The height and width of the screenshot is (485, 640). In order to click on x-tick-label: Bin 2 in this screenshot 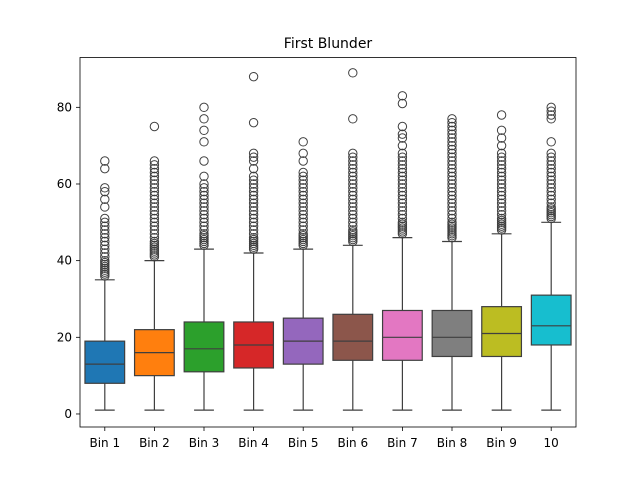, I will do `click(154, 443)`.